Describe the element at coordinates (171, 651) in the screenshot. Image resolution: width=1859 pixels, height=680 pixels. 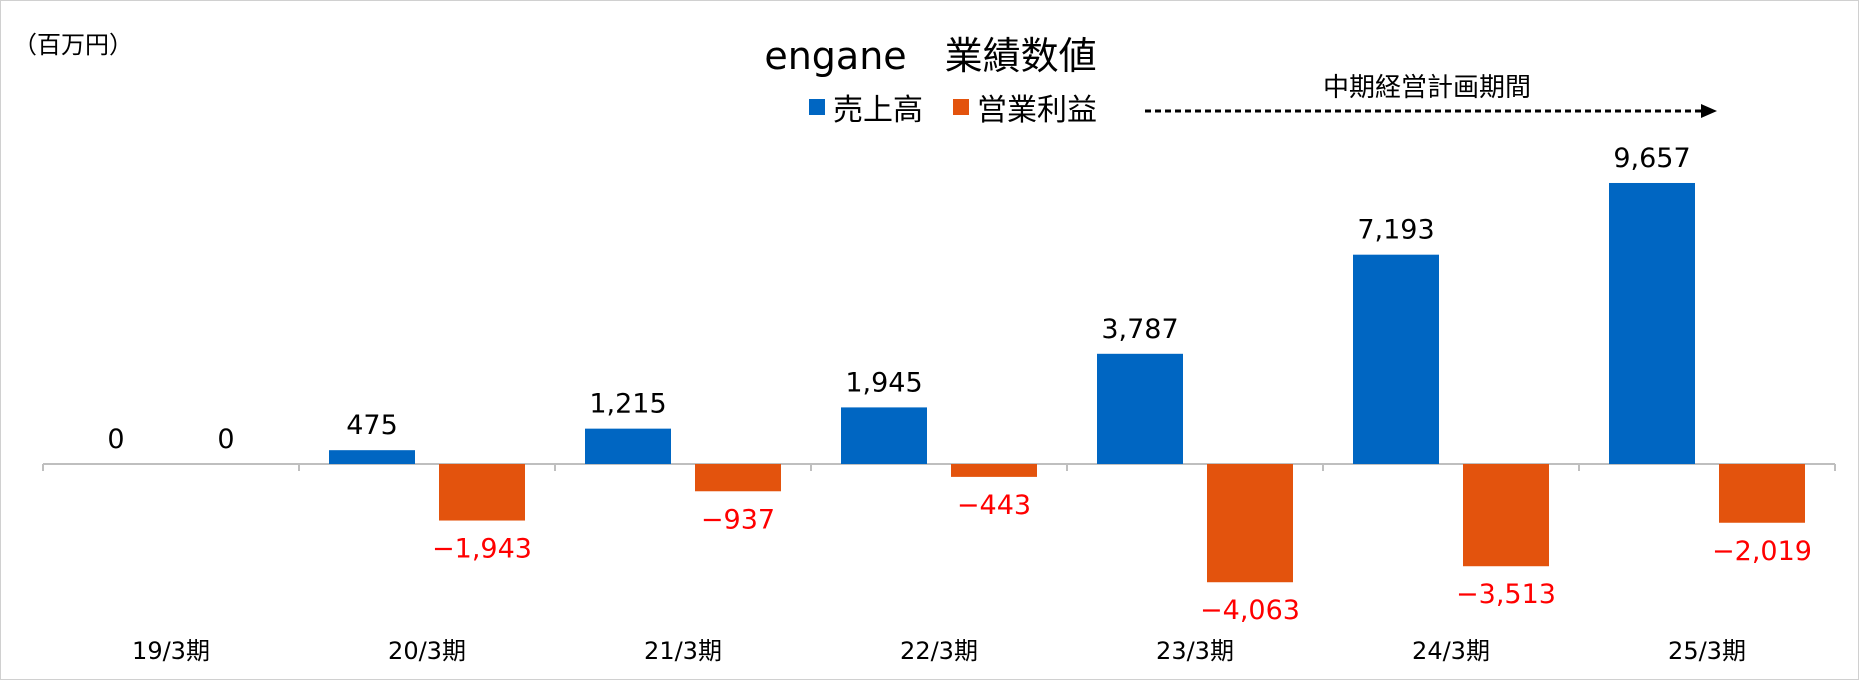
I see `x-tick-label: 19/3期` at that location.